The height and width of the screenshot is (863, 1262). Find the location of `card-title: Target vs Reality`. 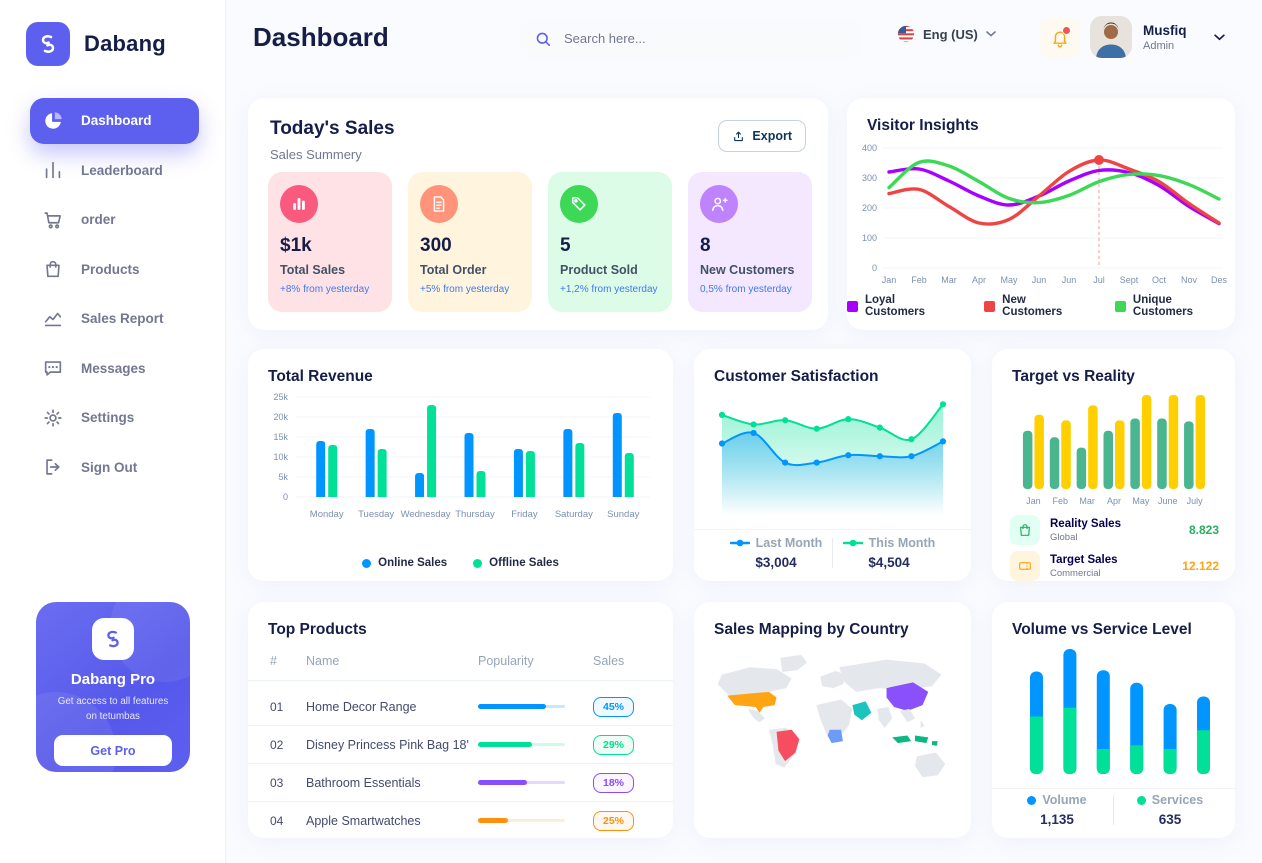

card-title: Target vs Reality is located at coordinates (1073, 376).